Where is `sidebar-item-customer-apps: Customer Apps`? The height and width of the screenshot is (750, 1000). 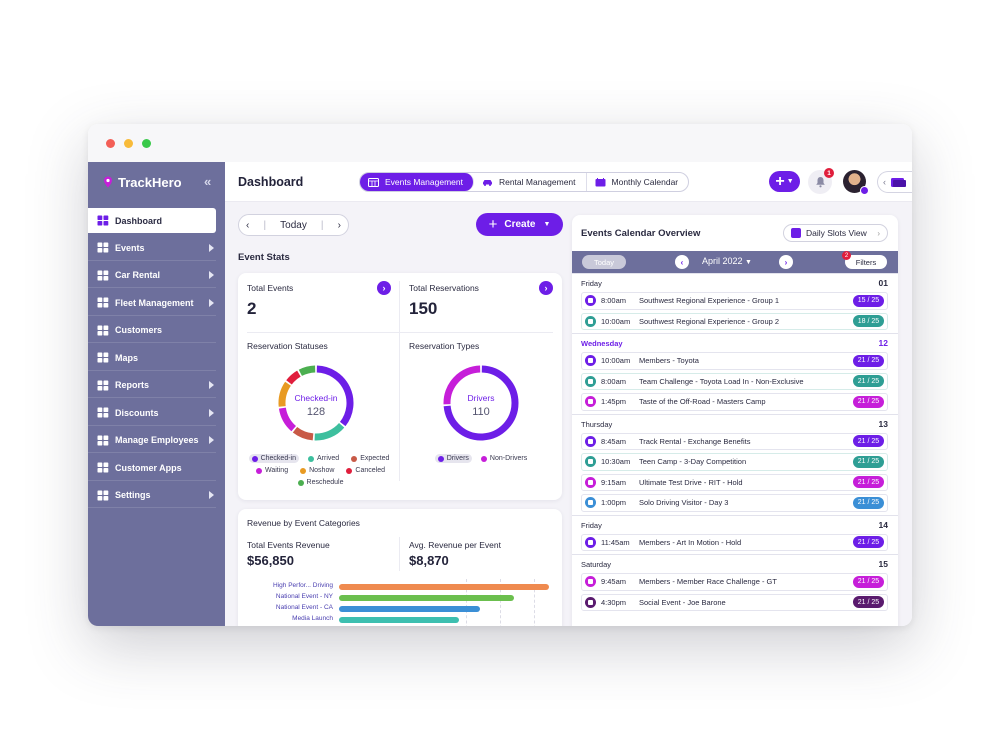
sidebar-item-customer-apps: Customer Apps is located at coordinates (152, 468).